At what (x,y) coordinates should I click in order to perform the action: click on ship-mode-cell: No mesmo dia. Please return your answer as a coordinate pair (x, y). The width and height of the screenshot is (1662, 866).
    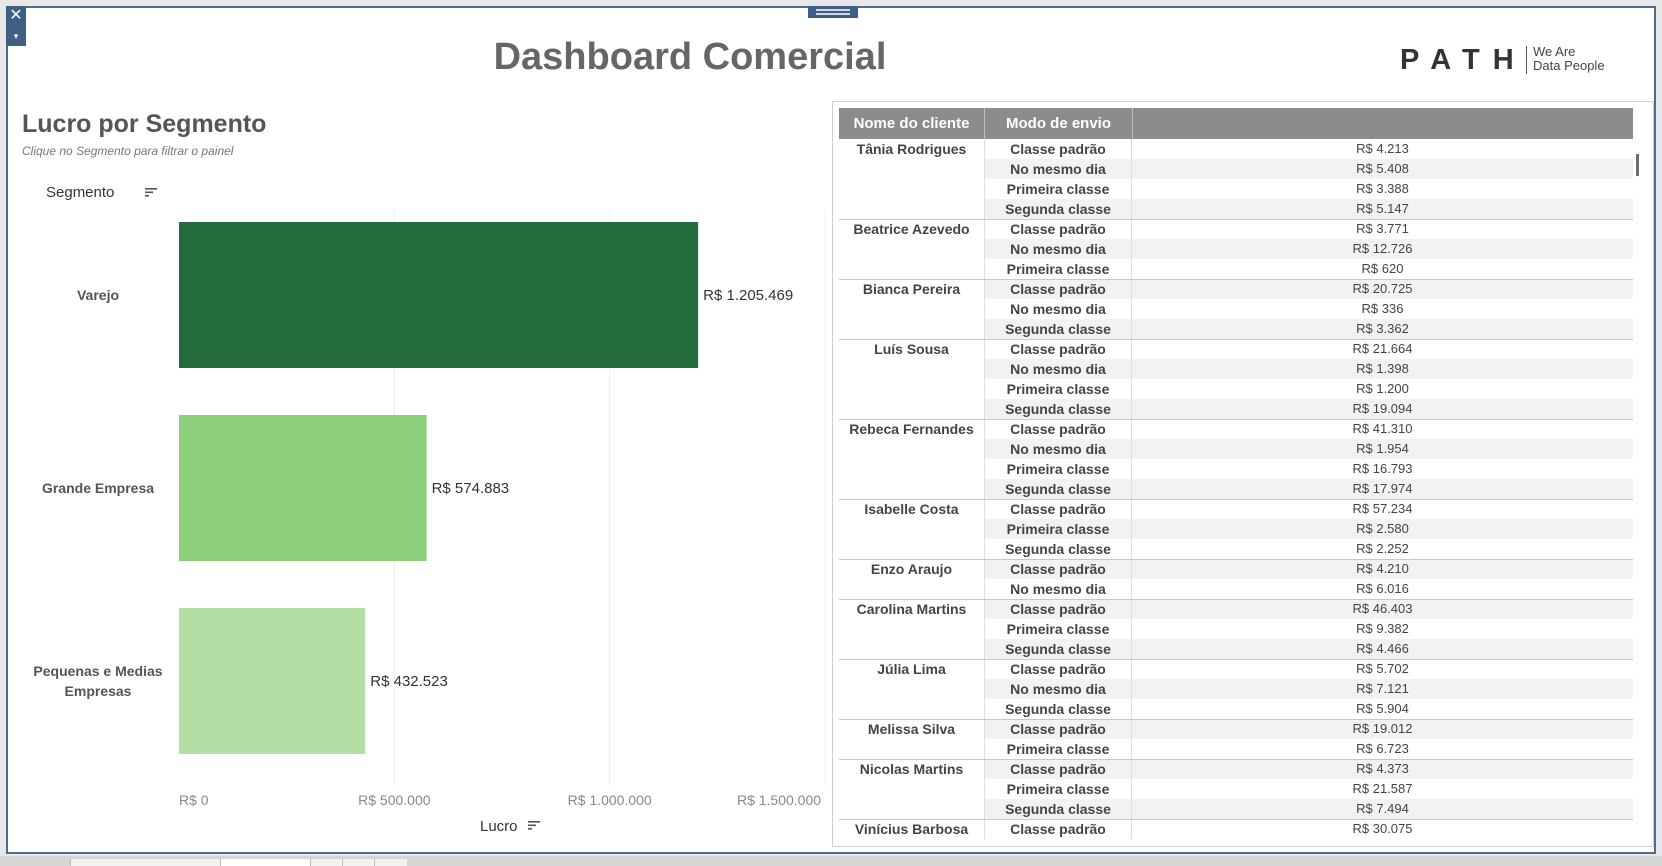
    Looking at the image, I should click on (1058, 369).